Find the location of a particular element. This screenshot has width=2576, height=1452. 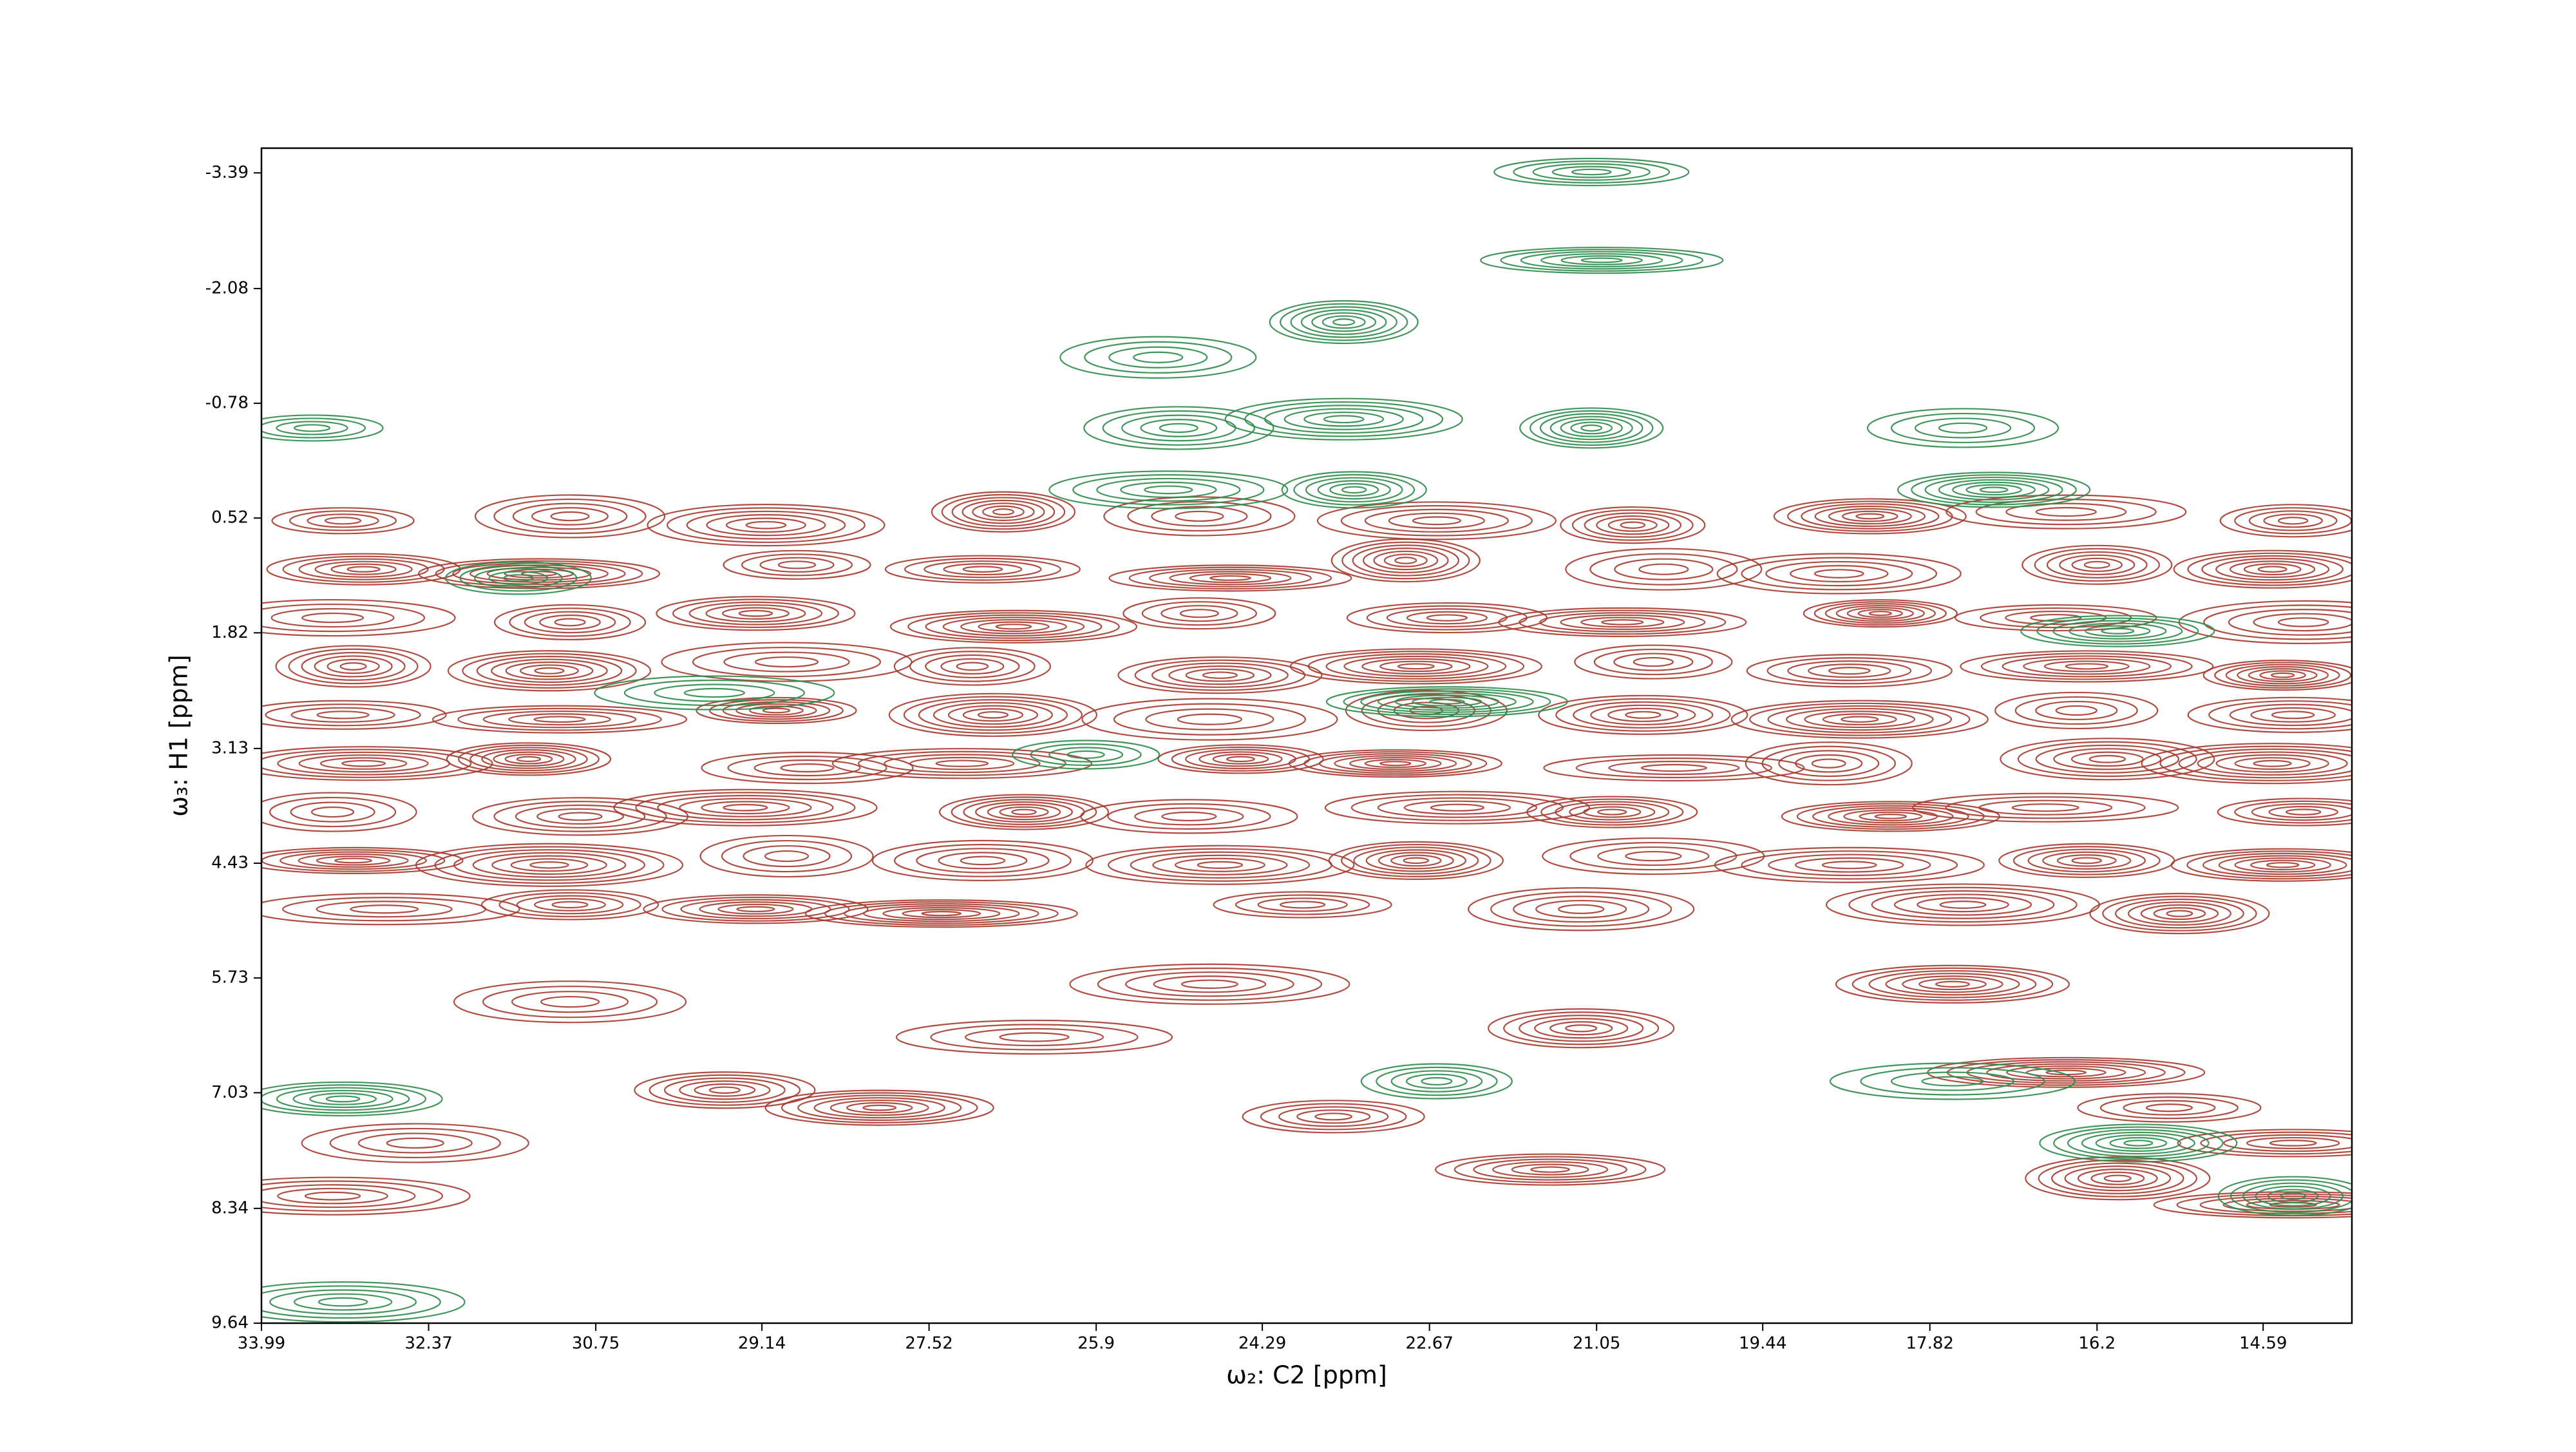

x-tick-label: 27.52 is located at coordinates (929, 1343).